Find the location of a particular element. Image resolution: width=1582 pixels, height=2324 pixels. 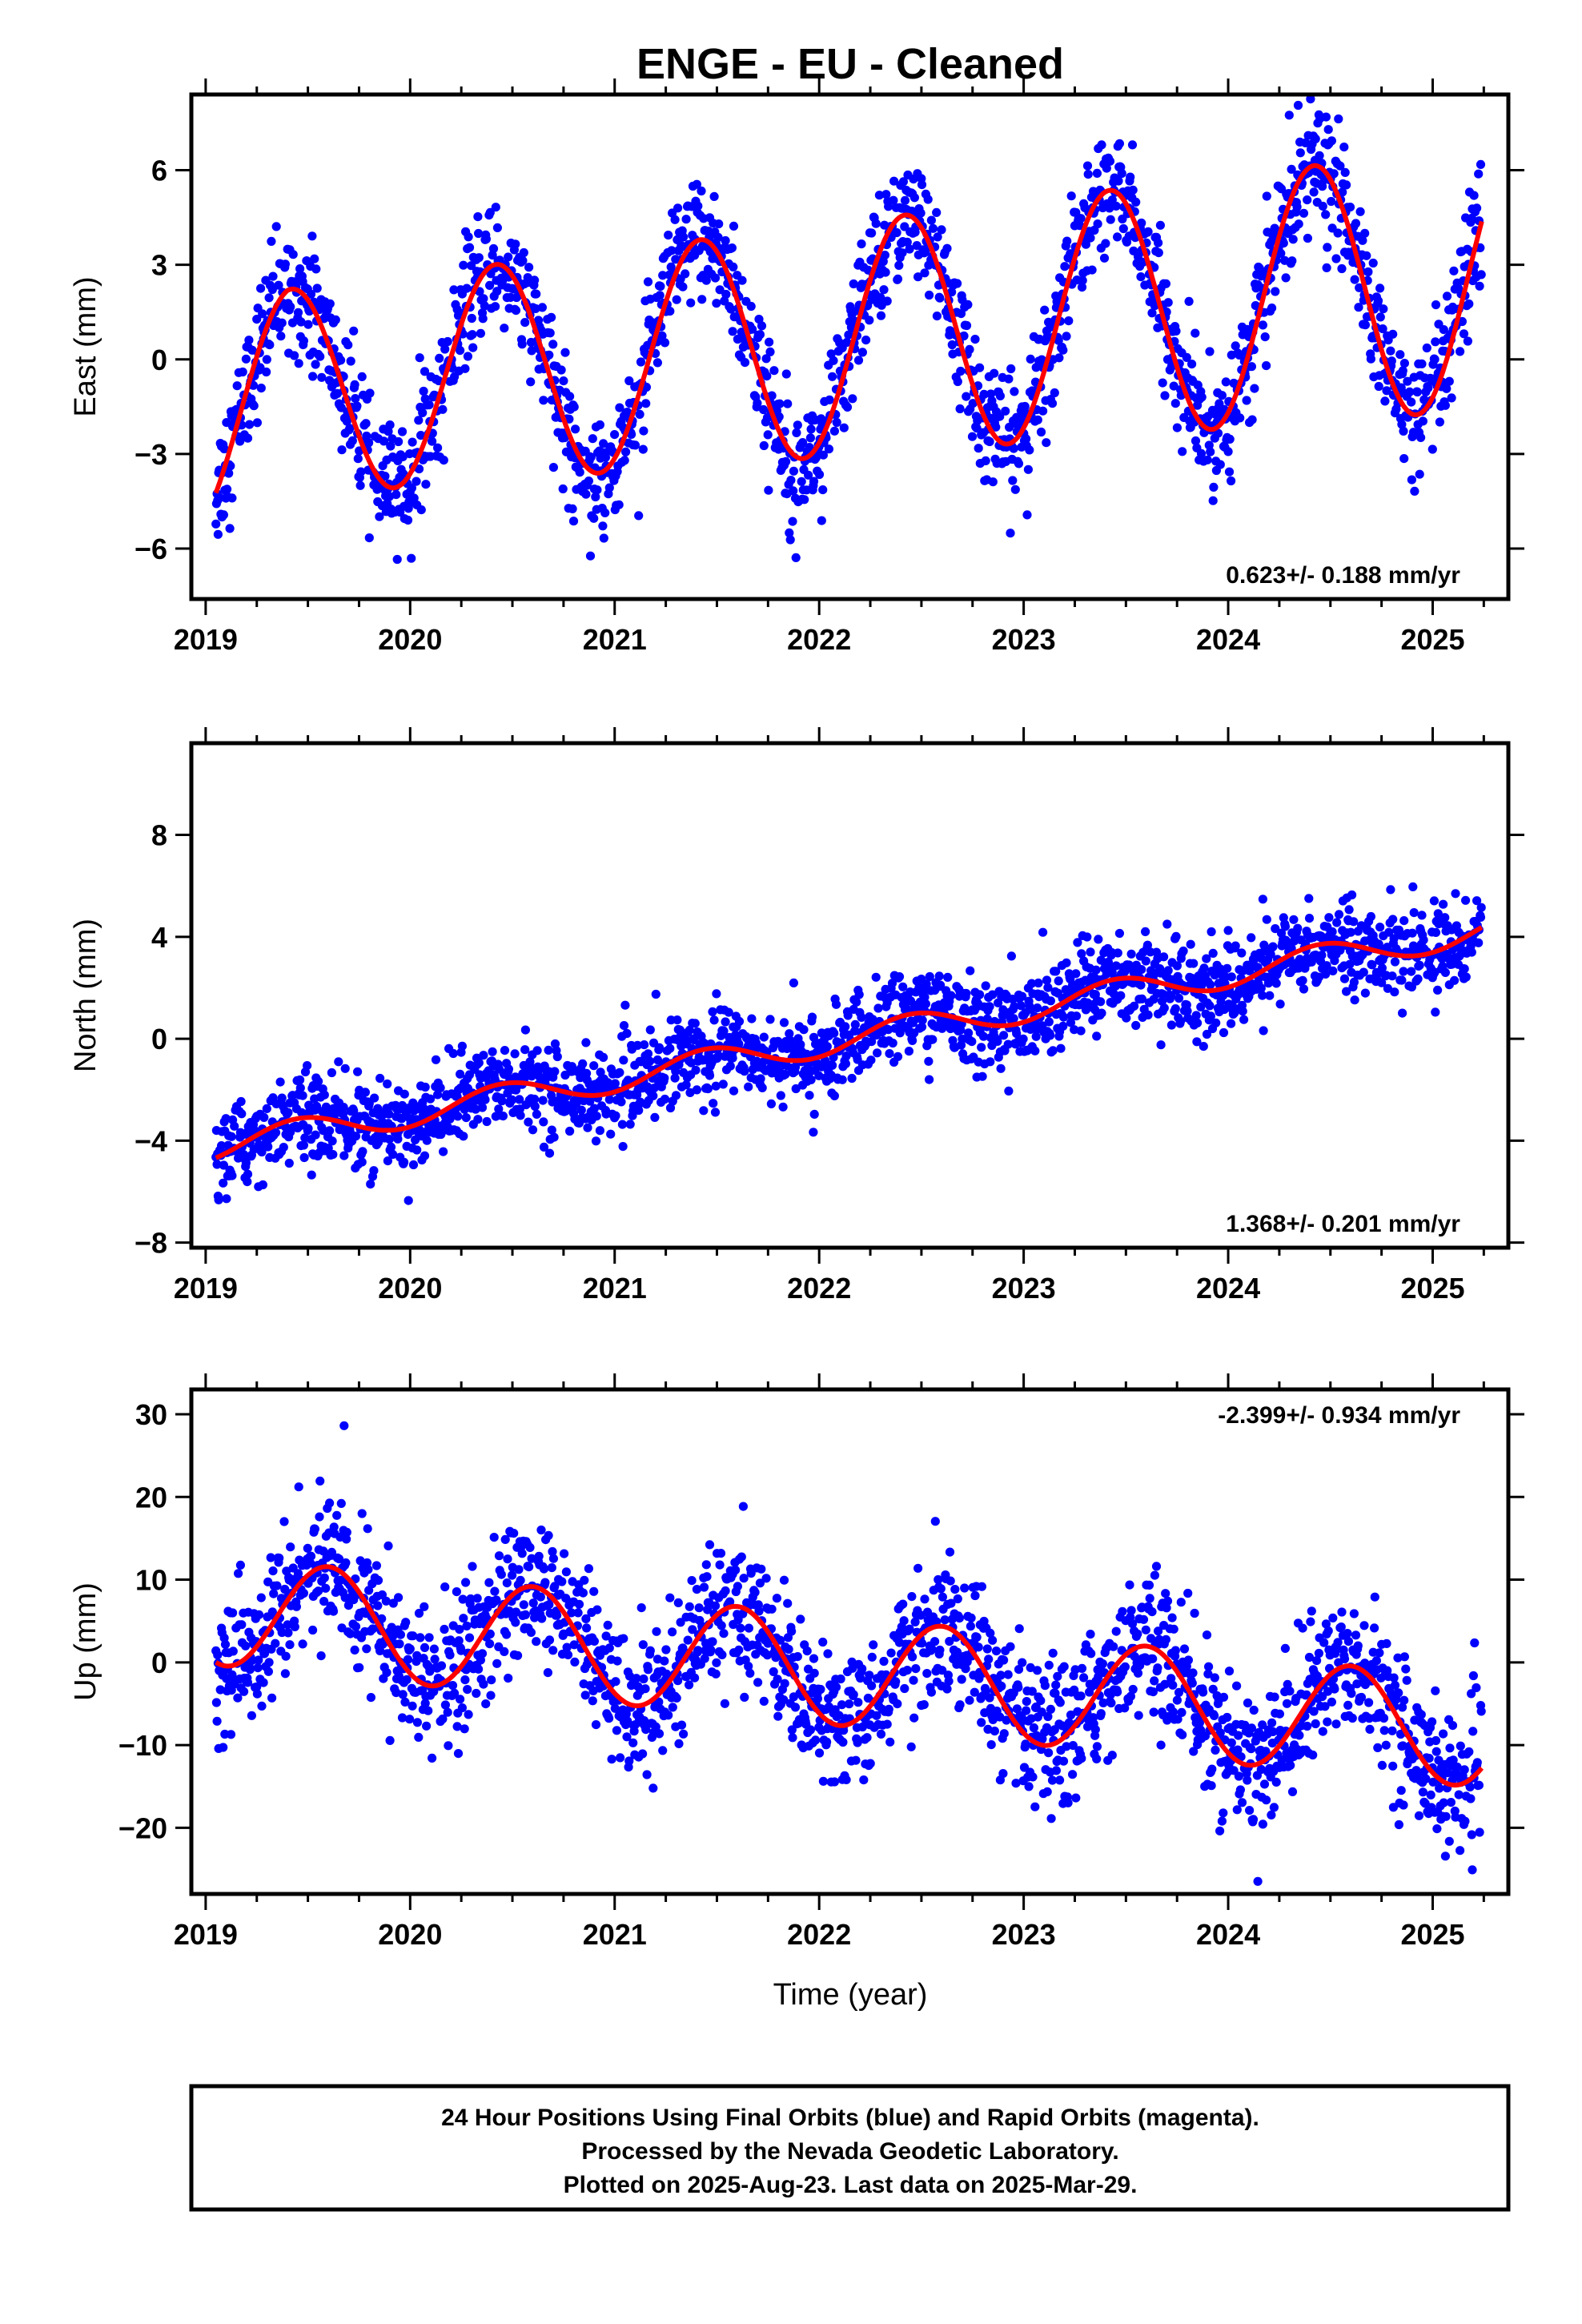

x-tick-label: 2021 is located at coordinates (615, 639).